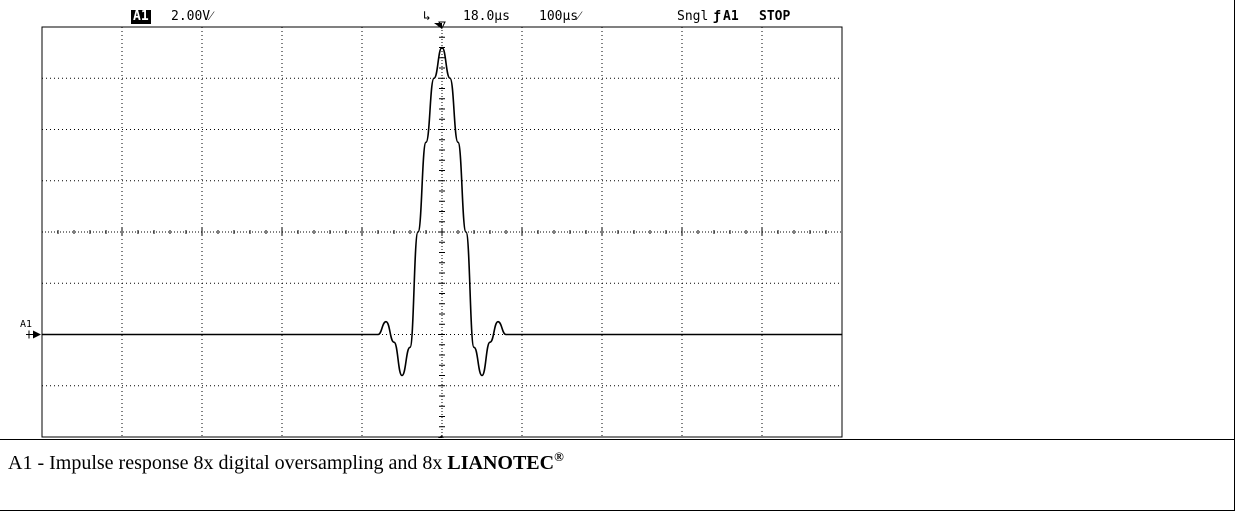 Image resolution: width=1235 pixels, height=511 pixels. Describe the element at coordinates (442, 25) in the screenshot. I see `trigger-marker-outline-top-icon` at that location.